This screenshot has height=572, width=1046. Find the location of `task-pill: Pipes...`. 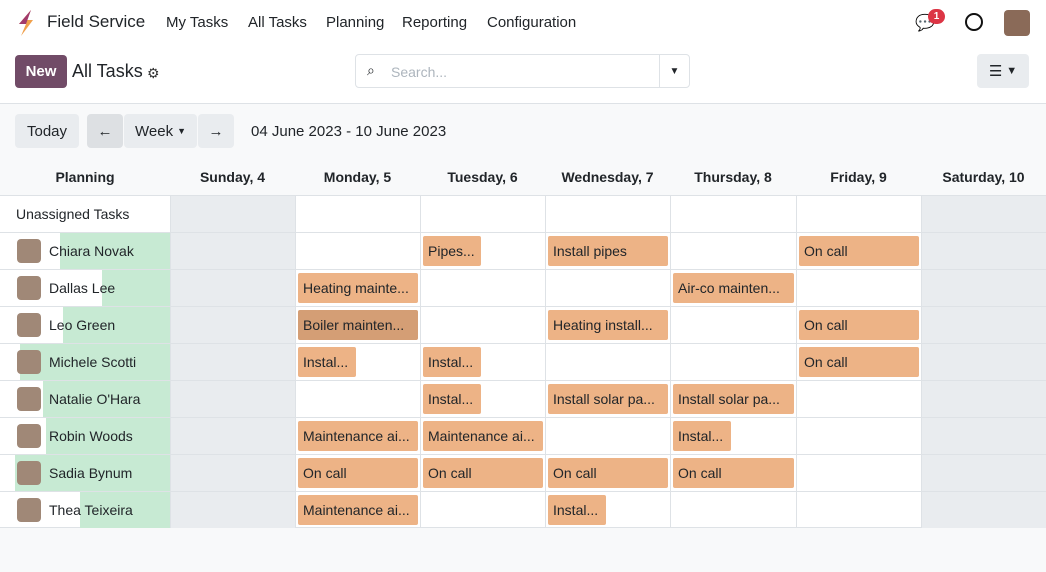

task-pill: Pipes... is located at coordinates (452, 251).